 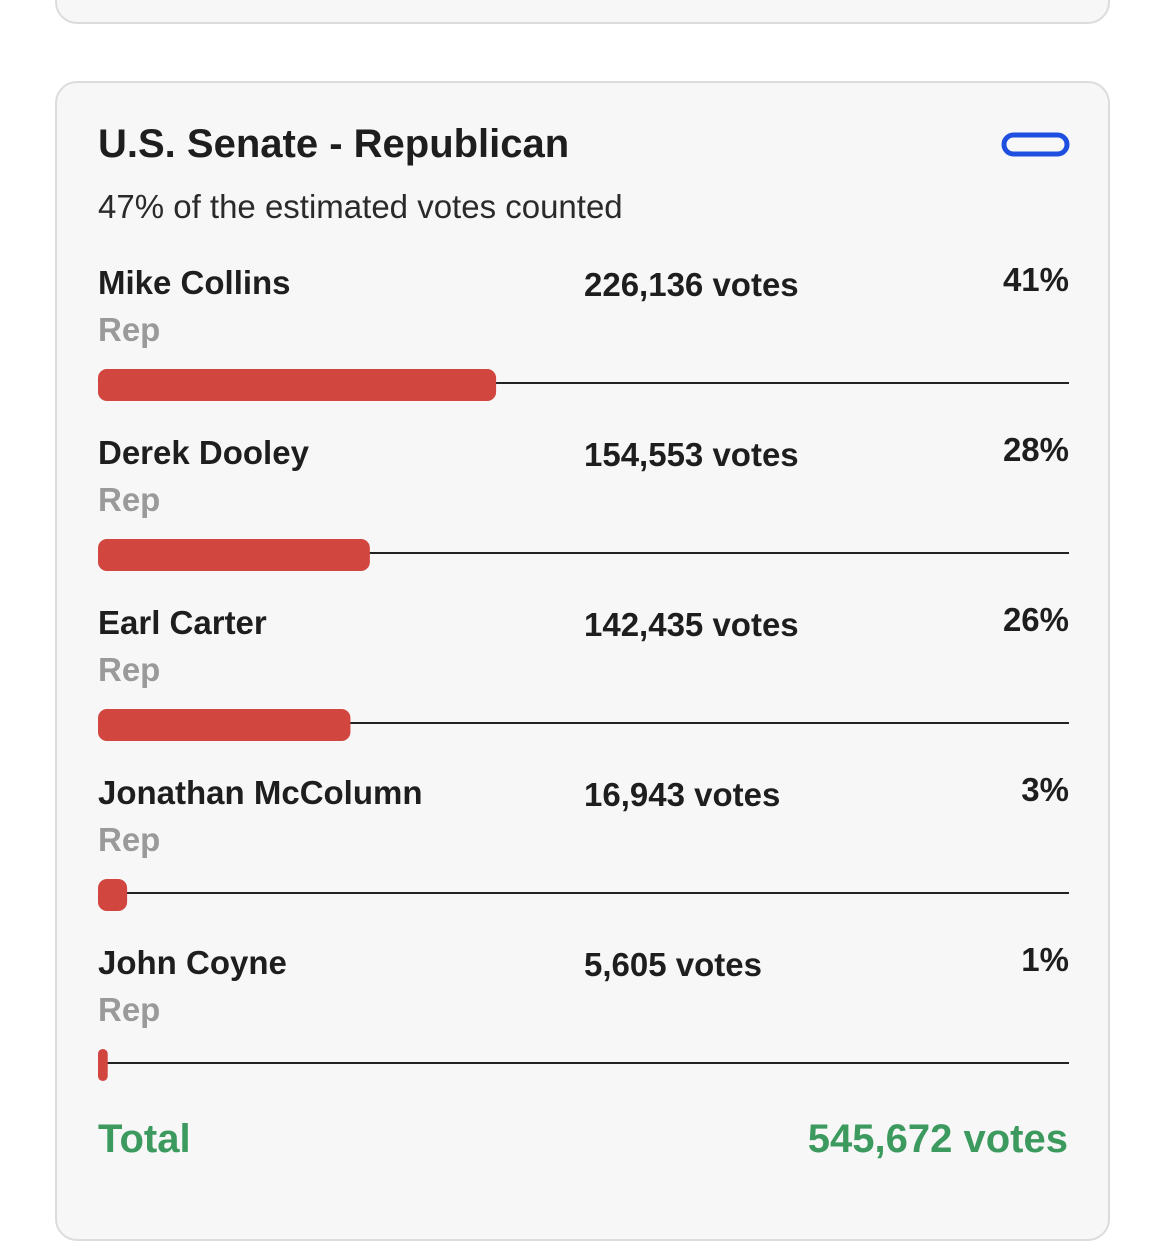 What do you see at coordinates (691, 454) in the screenshot?
I see `candidate-votes: 154,553 votes` at bounding box center [691, 454].